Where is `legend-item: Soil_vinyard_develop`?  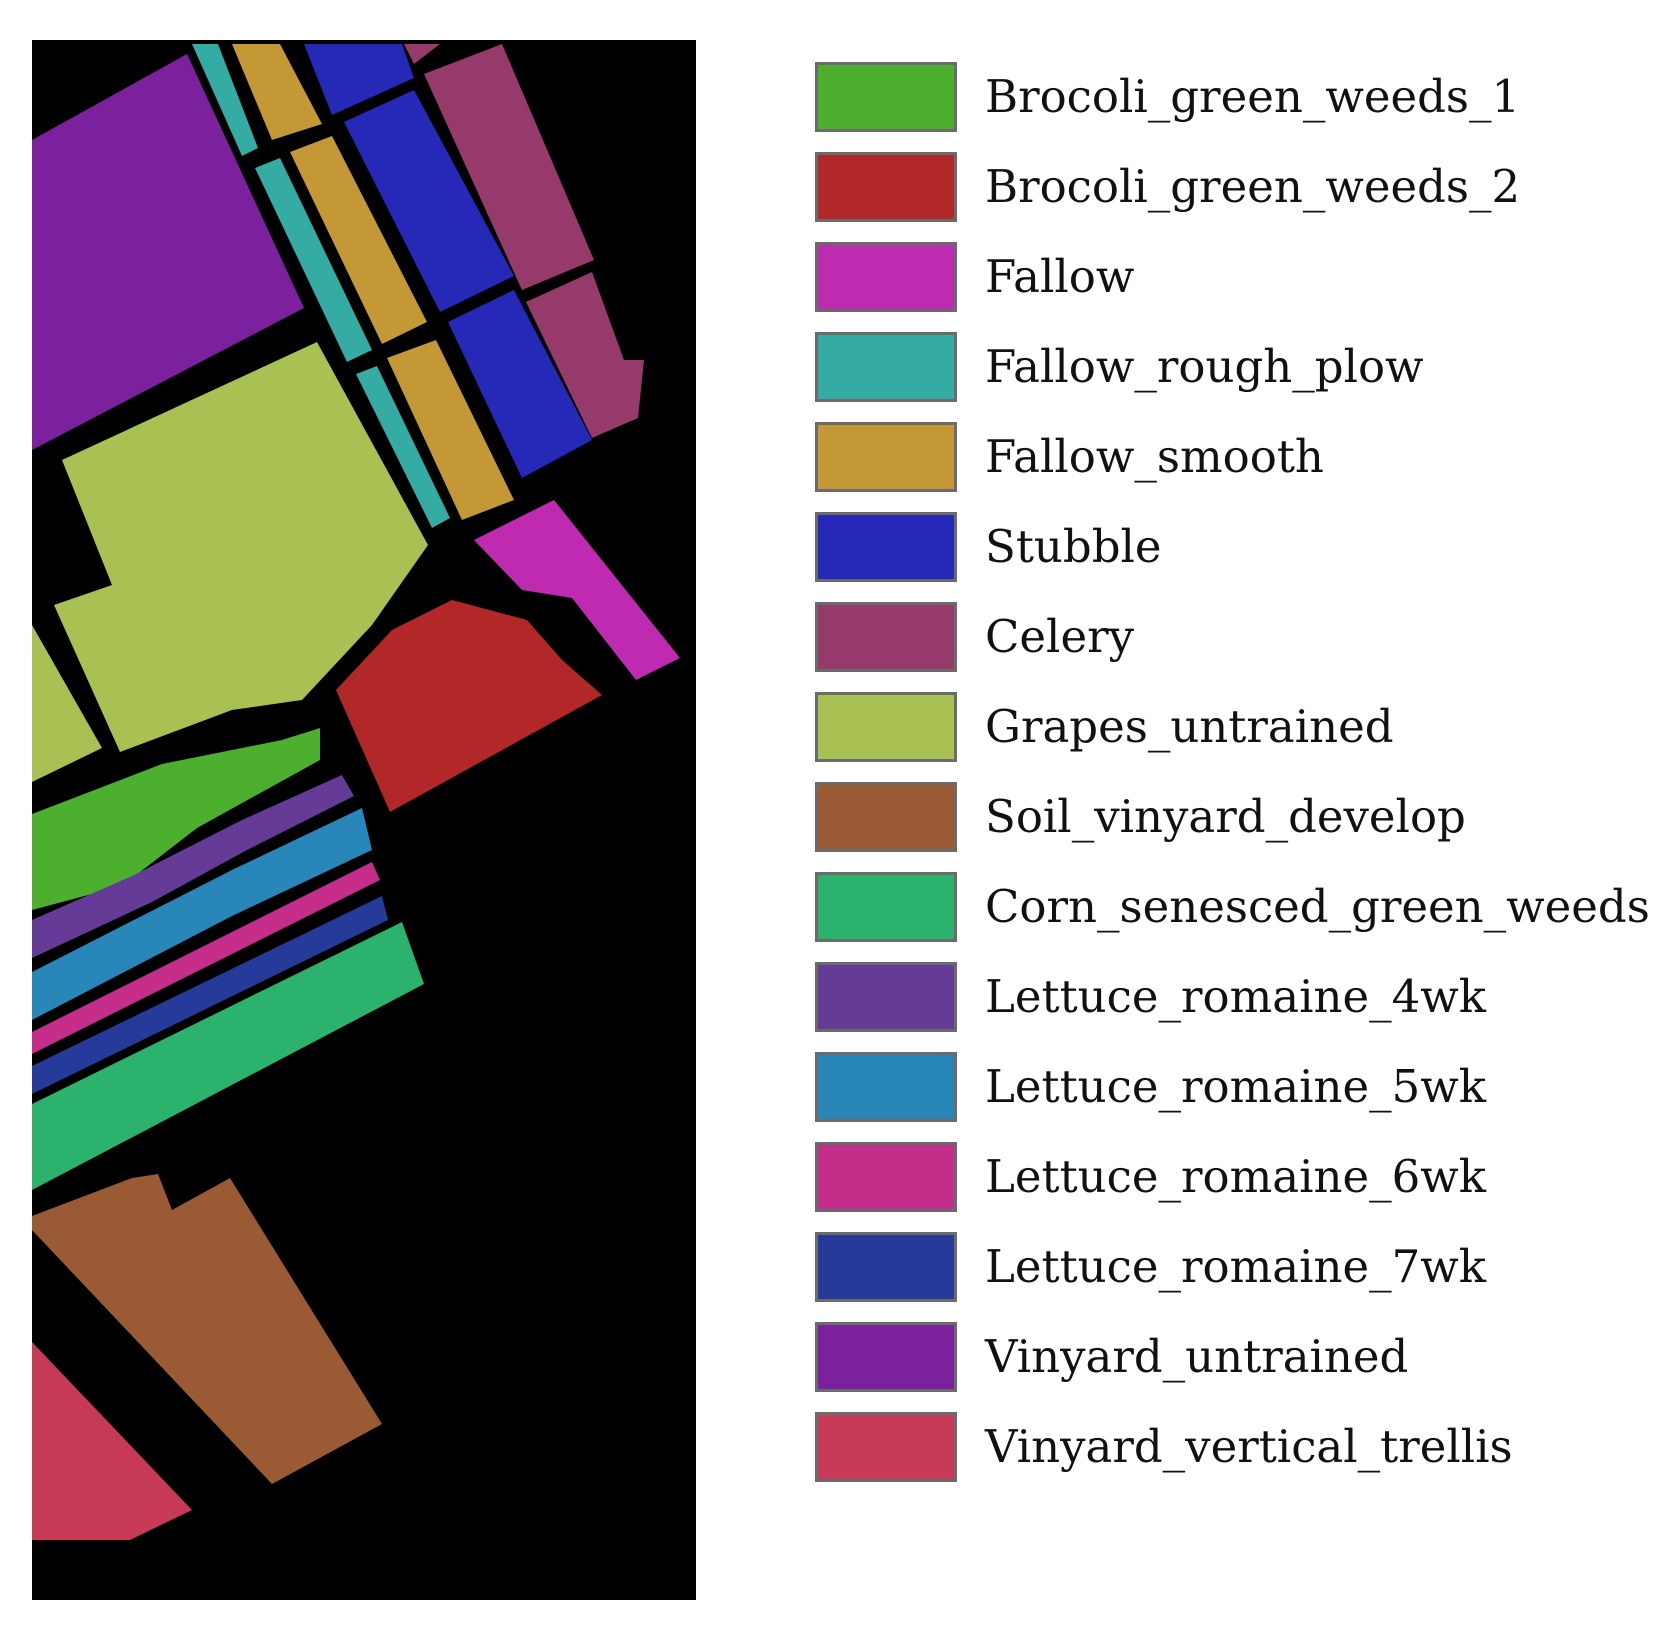 legend-item: Soil_vinyard_develop is located at coordinates (1240, 819).